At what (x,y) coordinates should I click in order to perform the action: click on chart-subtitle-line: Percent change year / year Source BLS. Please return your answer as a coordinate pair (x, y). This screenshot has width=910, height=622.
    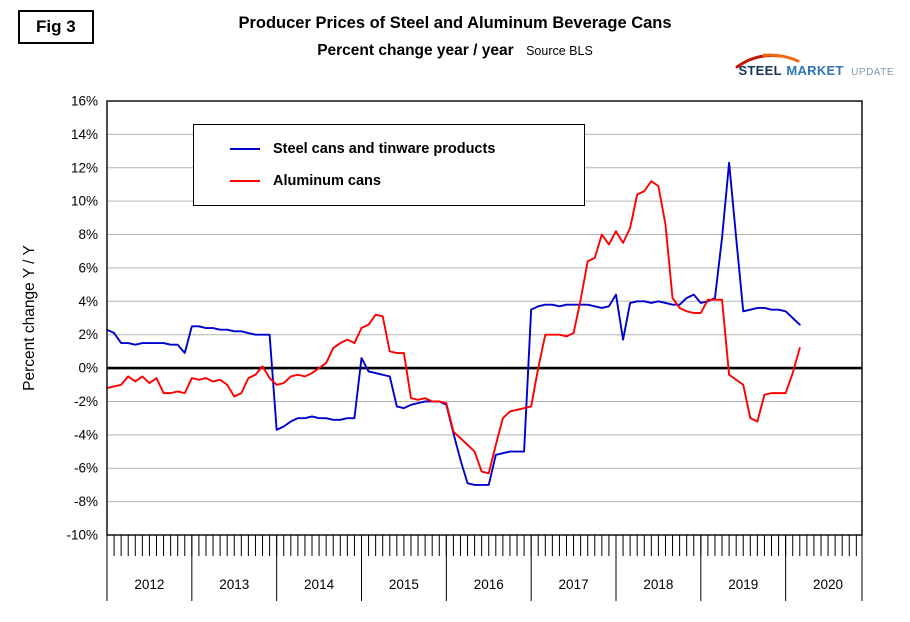
    Looking at the image, I should click on (455, 51).